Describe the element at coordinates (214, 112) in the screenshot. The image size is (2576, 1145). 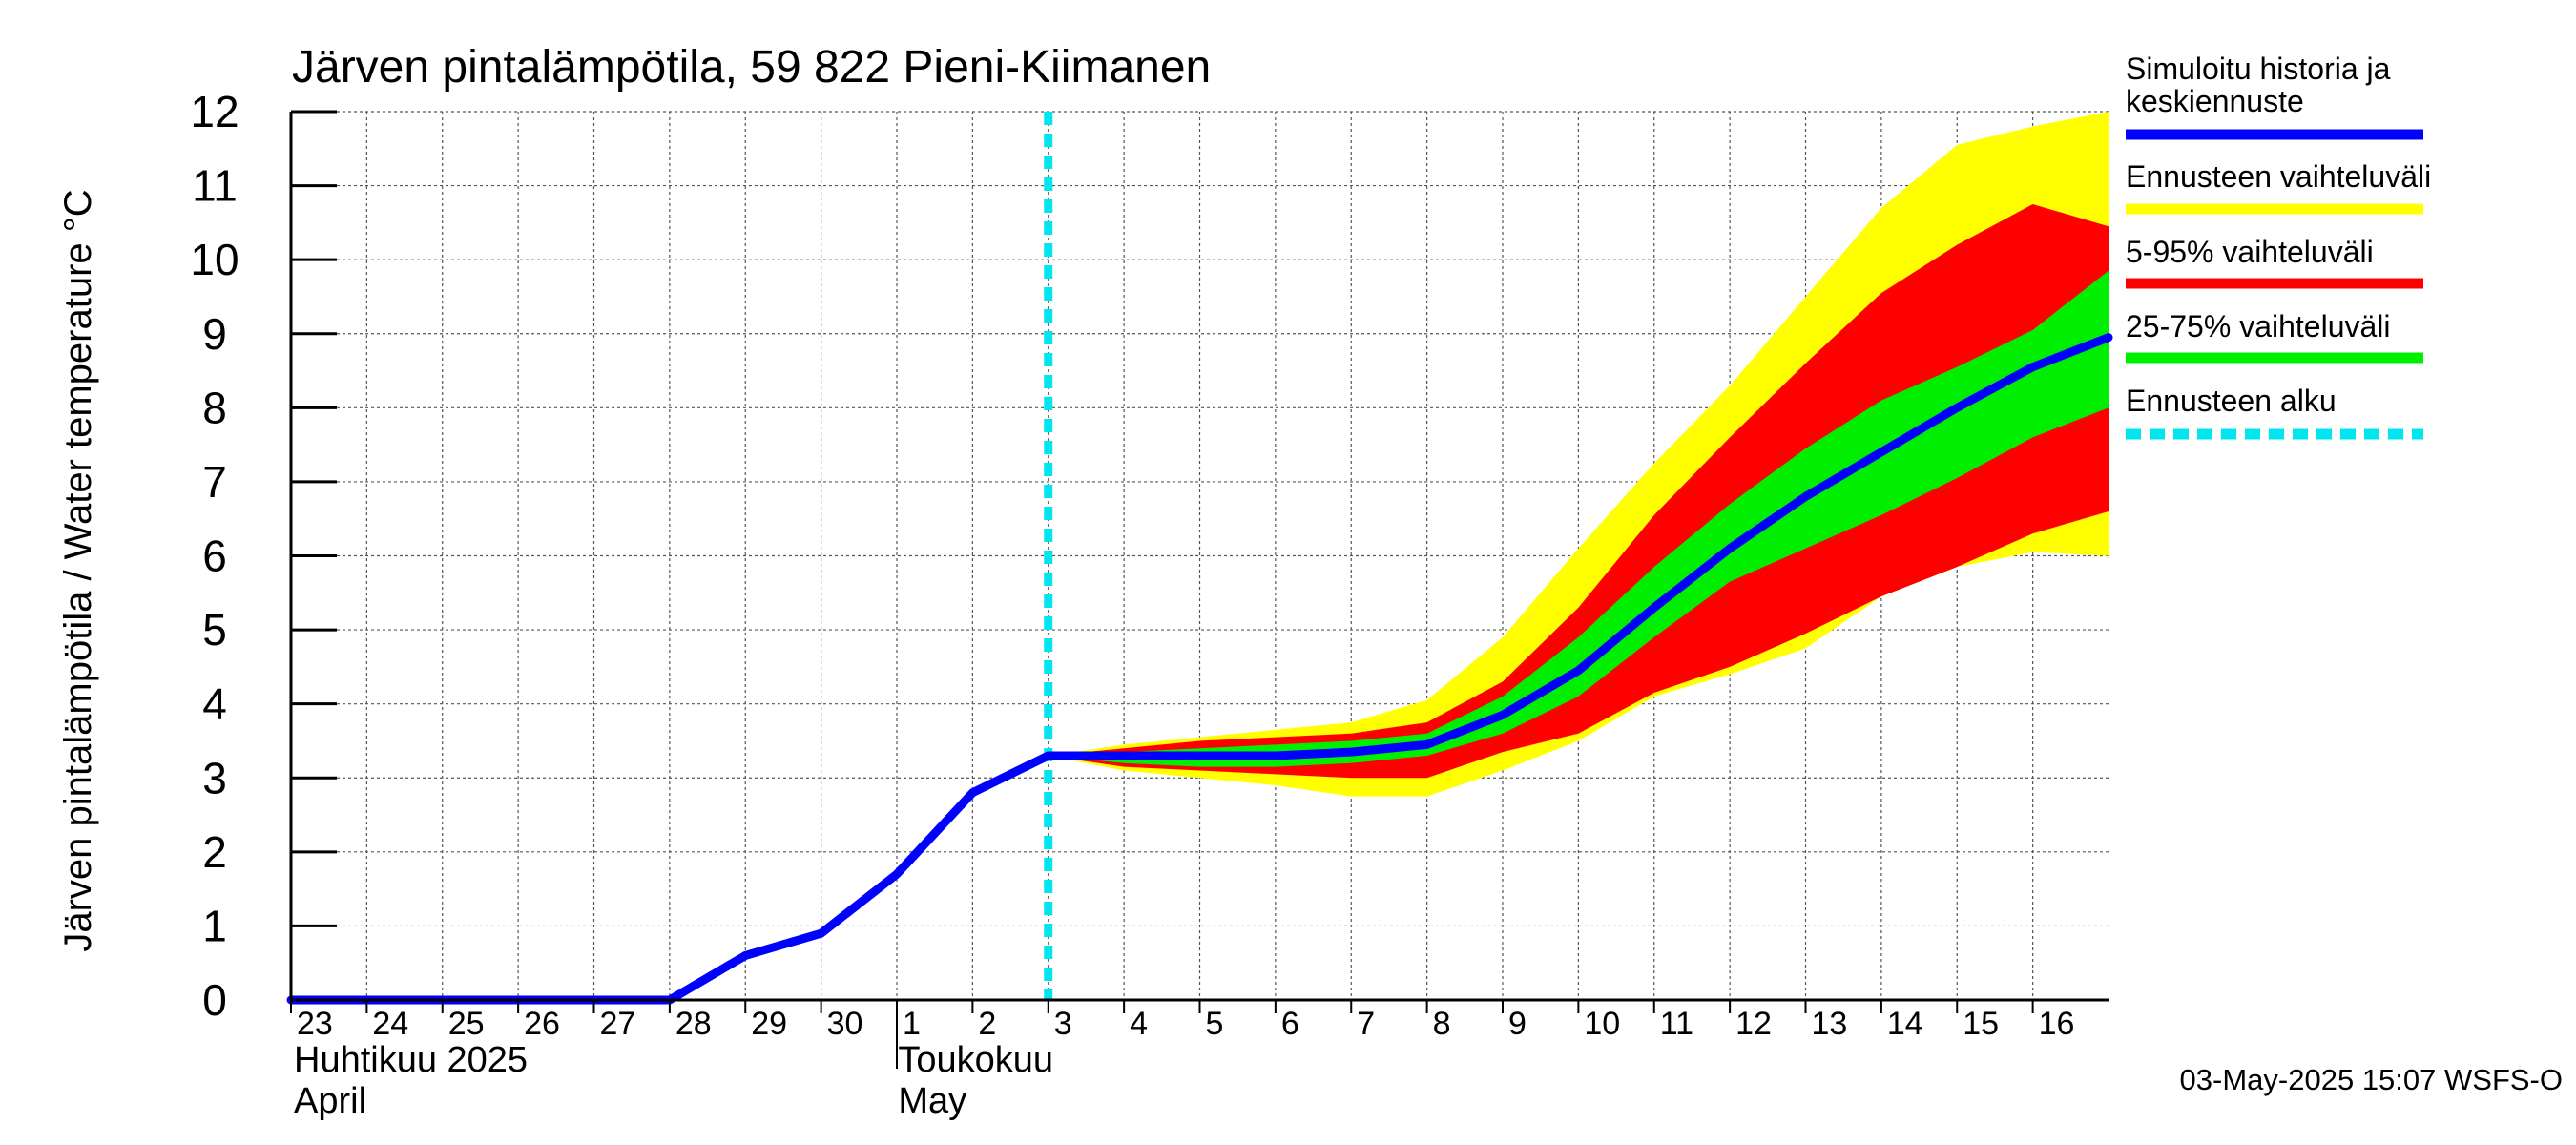
I see `y-tick-label: 12` at that location.